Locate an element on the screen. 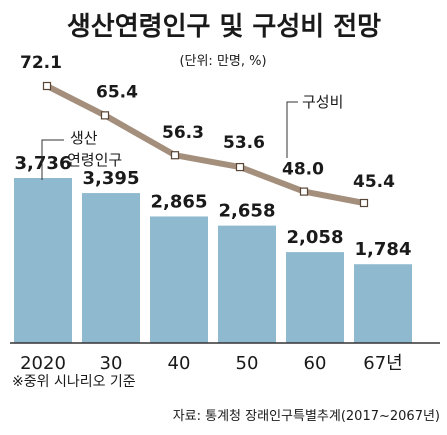 Image resolution: width=447 pixels, height=435 pixels. bar-series-leader is located at coordinates (52, 159).